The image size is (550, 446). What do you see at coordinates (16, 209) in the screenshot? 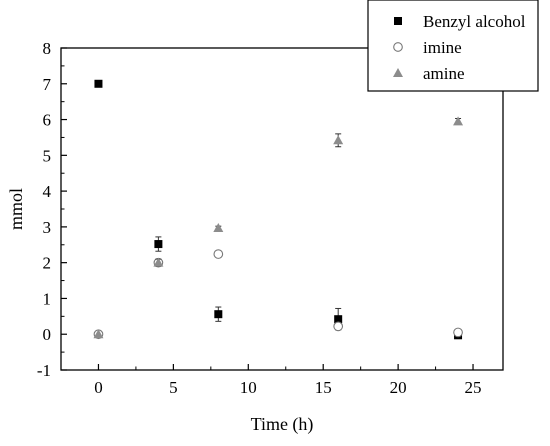
I see `y-axis-label: mmol` at bounding box center [16, 209].